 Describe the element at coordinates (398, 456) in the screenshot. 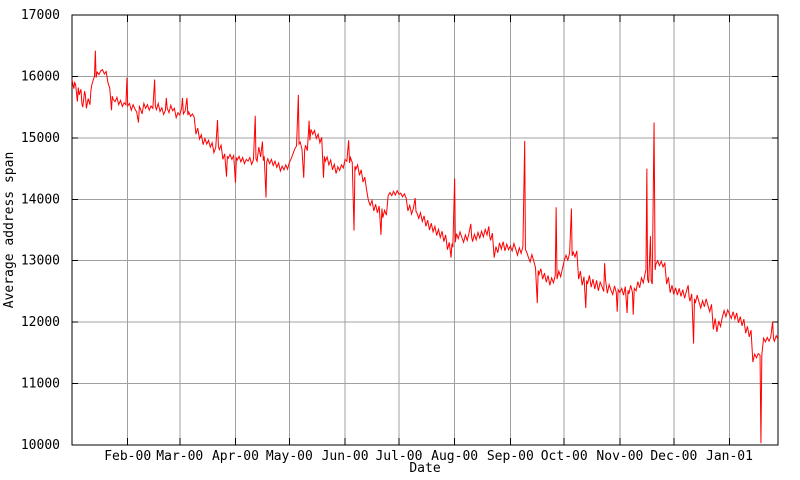

I see `x-tick-label: Jul-00` at that location.